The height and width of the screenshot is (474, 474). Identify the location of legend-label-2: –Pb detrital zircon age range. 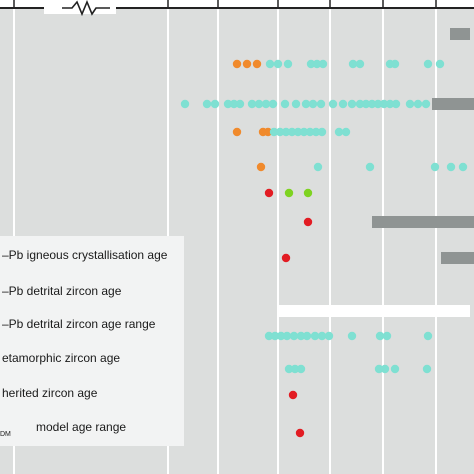
(79, 324).